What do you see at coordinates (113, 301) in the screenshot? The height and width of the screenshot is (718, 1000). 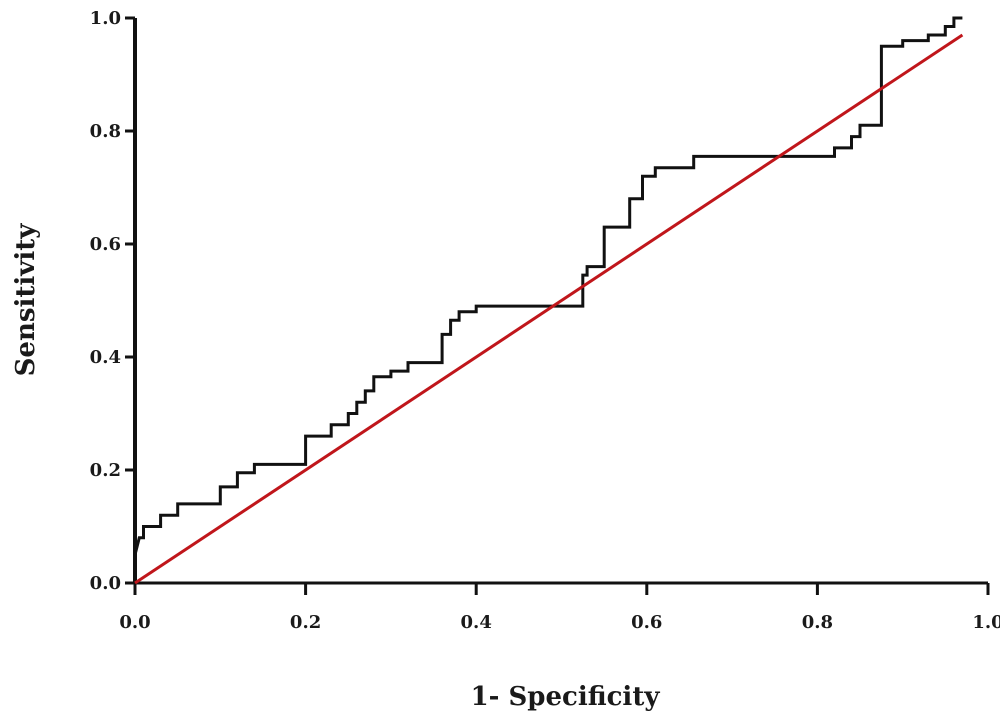 I see `y-axis: 0.0 0.2 0.4 0.6 0.8 1.0` at bounding box center [113, 301].